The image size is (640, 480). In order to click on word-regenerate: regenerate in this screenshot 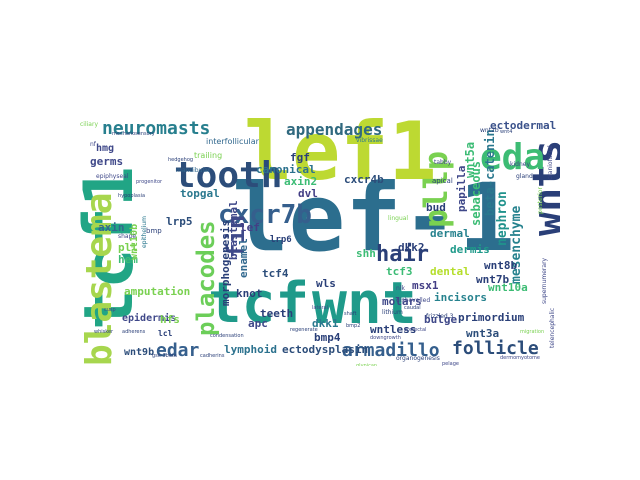, I will do `click(304, 330)`.